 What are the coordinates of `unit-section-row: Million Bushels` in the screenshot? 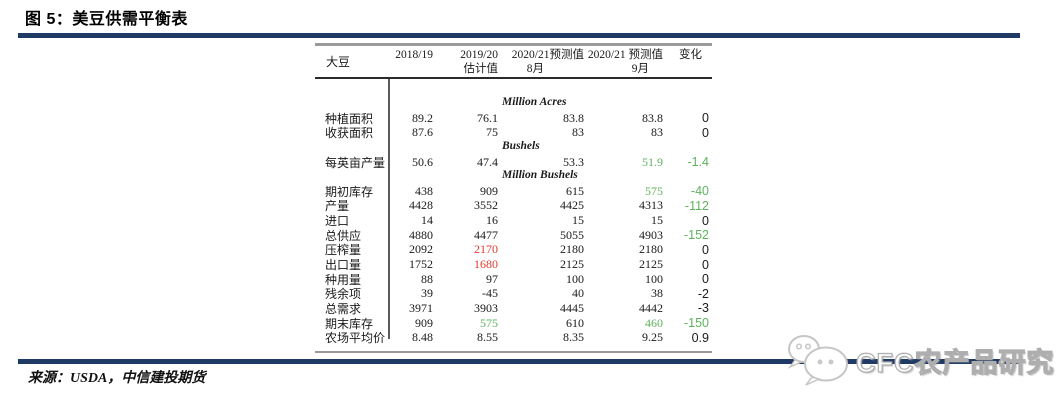 It's located at (540, 175).